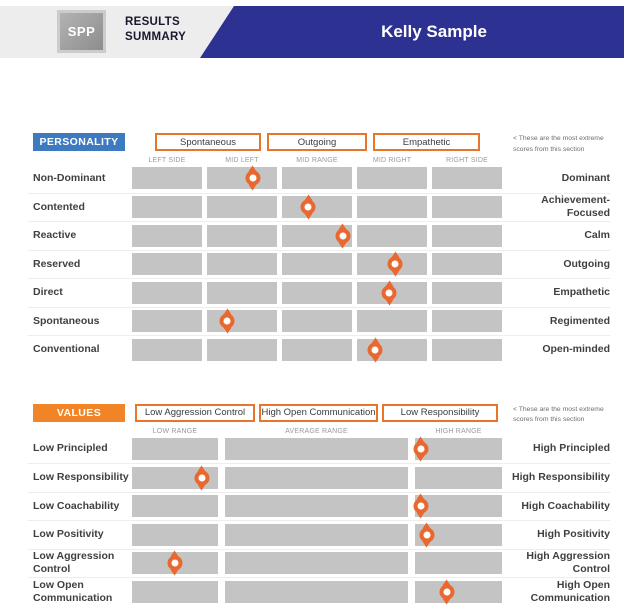 The height and width of the screenshot is (613, 624). Describe the element at coordinates (565, 505) in the screenshot. I see `row-label-right: High Coachability` at that location.